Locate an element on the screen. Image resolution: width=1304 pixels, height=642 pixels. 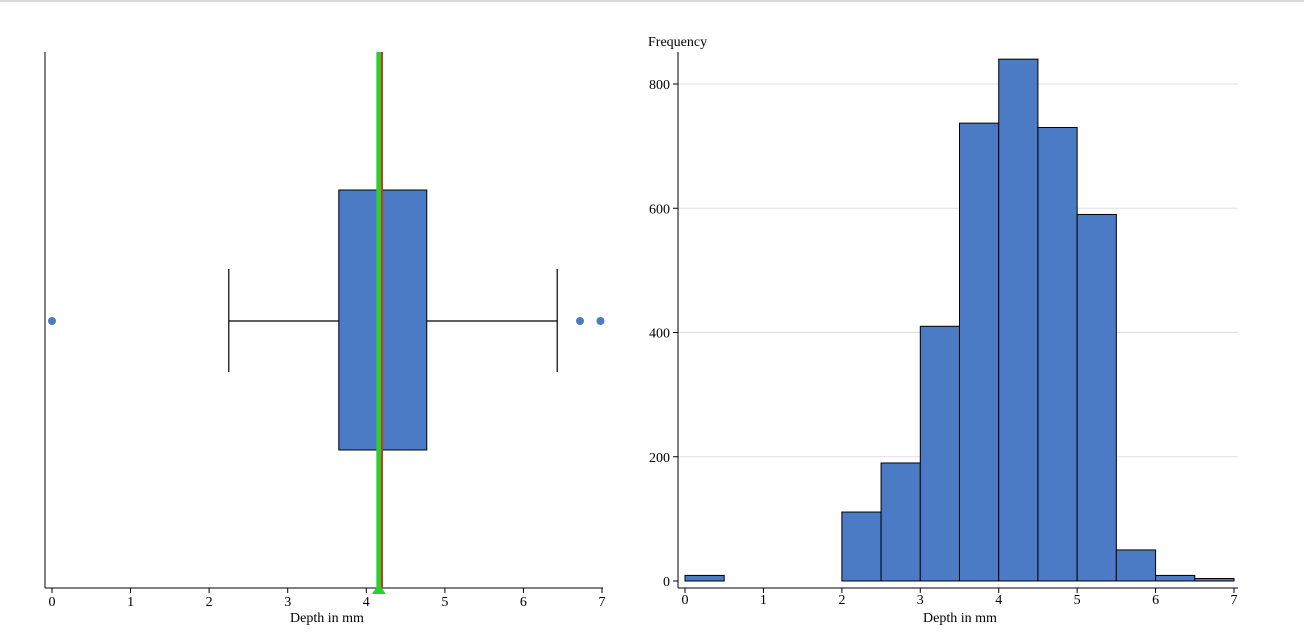
boxplot-x-tick-label: 5 is located at coordinates (444, 602).